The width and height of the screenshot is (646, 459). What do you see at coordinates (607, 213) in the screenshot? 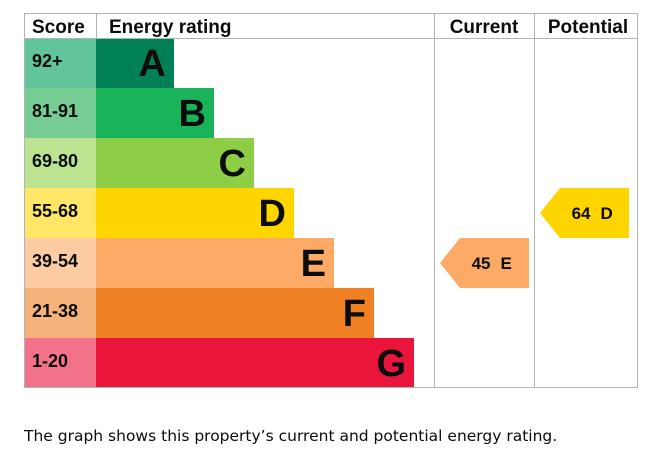
I see `potential-rating-letter: D` at bounding box center [607, 213].